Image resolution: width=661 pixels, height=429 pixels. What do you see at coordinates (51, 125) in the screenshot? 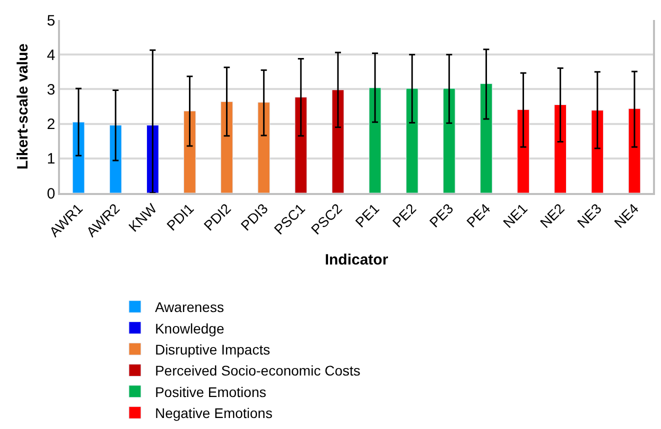
I see `y-tick-label: 2` at bounding box center [51, 125].